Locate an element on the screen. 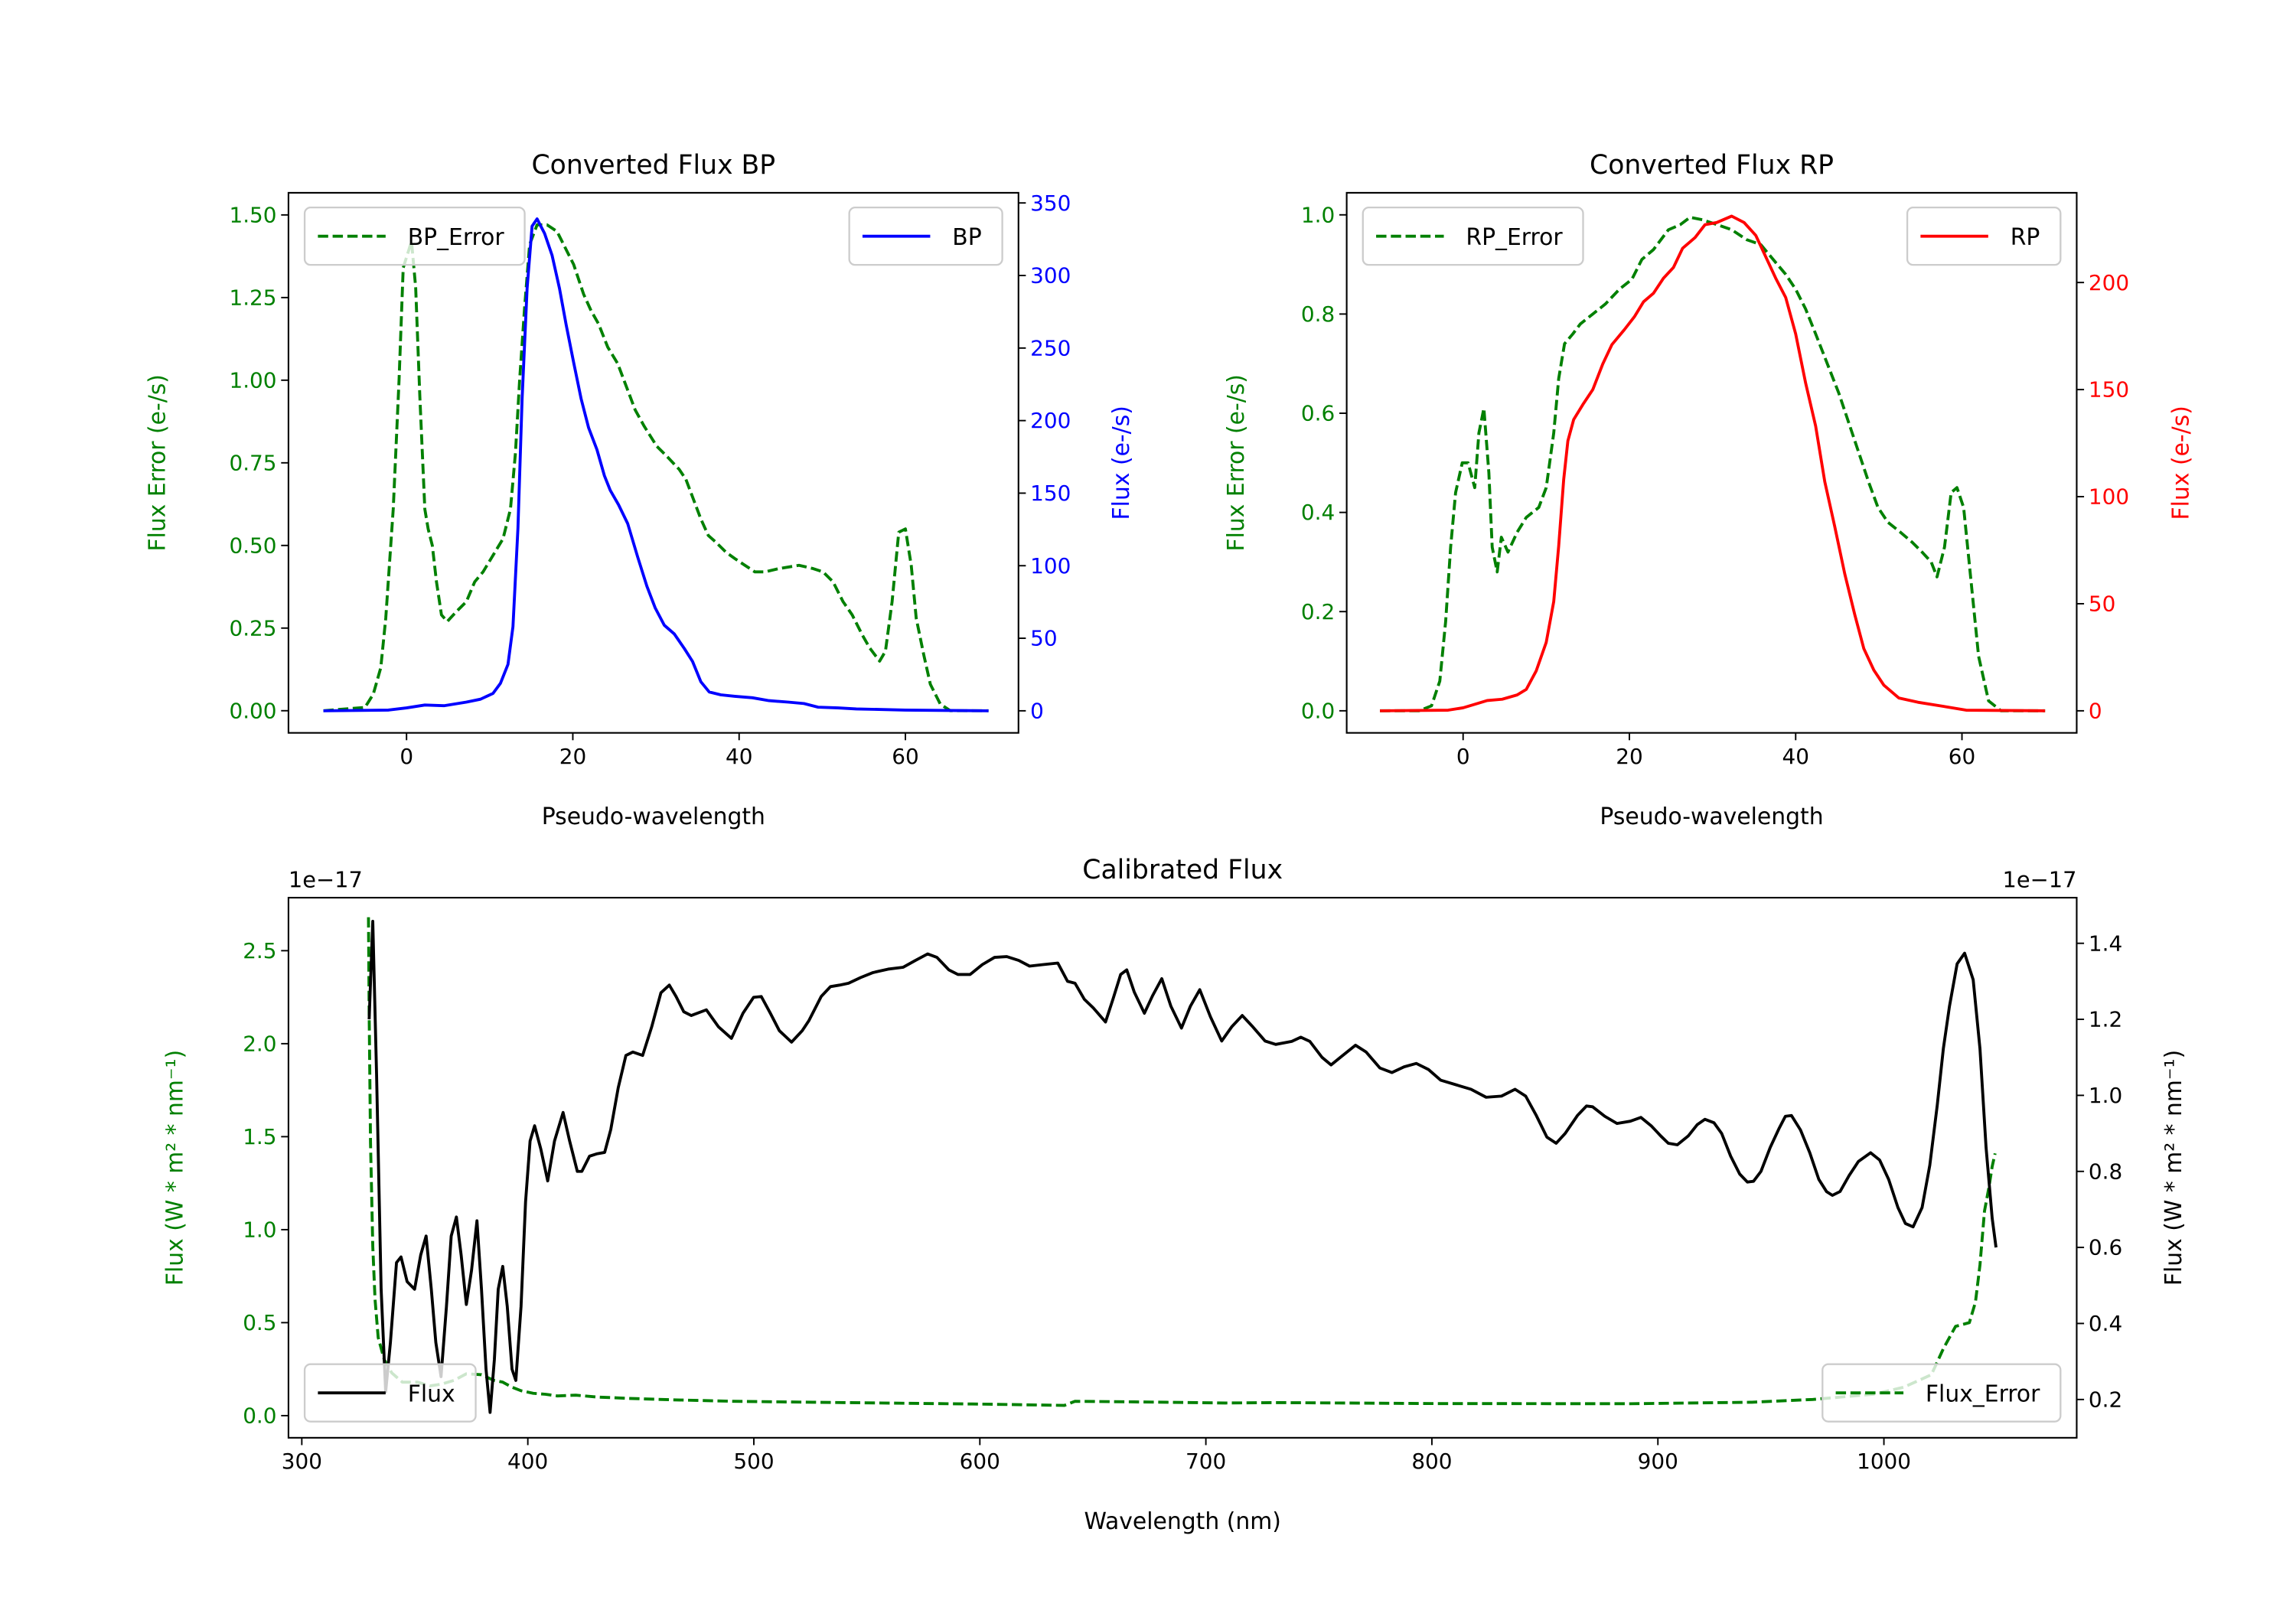 Image resolution: width=2296 pixels, height=1607 pixels. left-y-tick-label: 0.75 is located at coordinates (252, 463).